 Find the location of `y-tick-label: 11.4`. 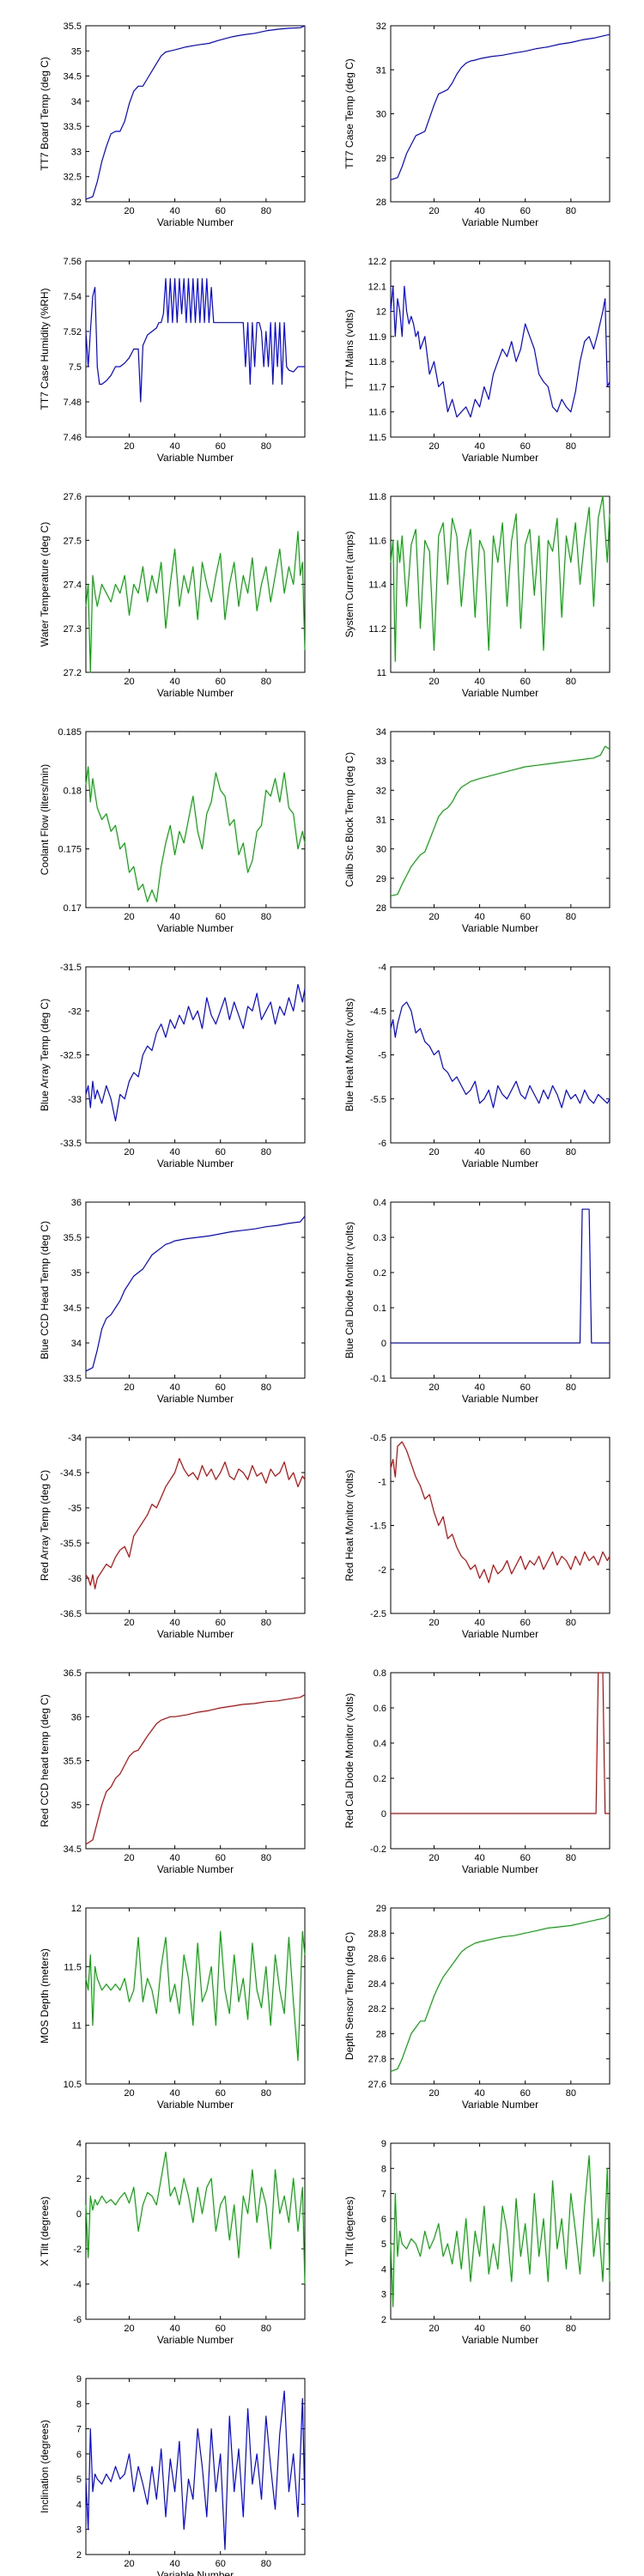

y-tick-label: 11.4 is located at coordinates (377, 585).